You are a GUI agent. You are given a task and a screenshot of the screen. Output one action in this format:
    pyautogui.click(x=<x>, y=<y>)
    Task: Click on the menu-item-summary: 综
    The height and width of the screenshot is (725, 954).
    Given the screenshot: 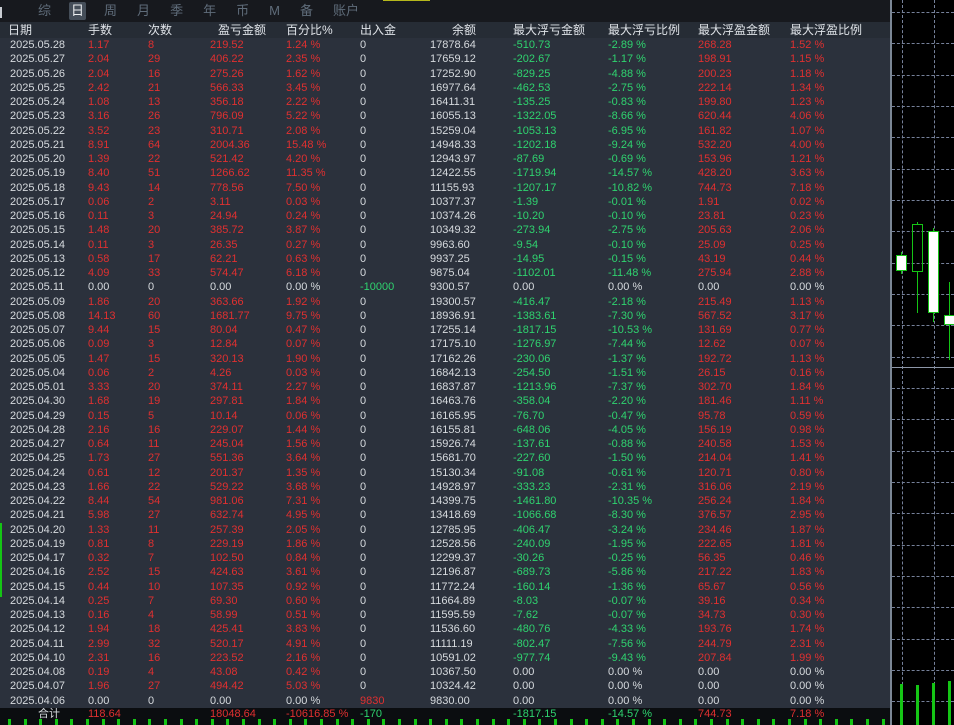 What is the action you would take?
    pyautogui.click(x=45, y=10)
    